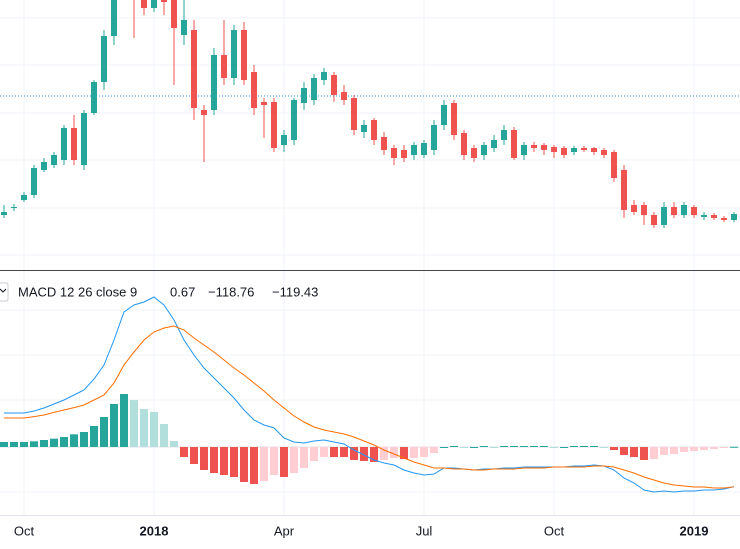  What do you see at coordinates (295, 291) in the screenshot?
I see `legend-value: −119.43` at bounding box center [295, 291].